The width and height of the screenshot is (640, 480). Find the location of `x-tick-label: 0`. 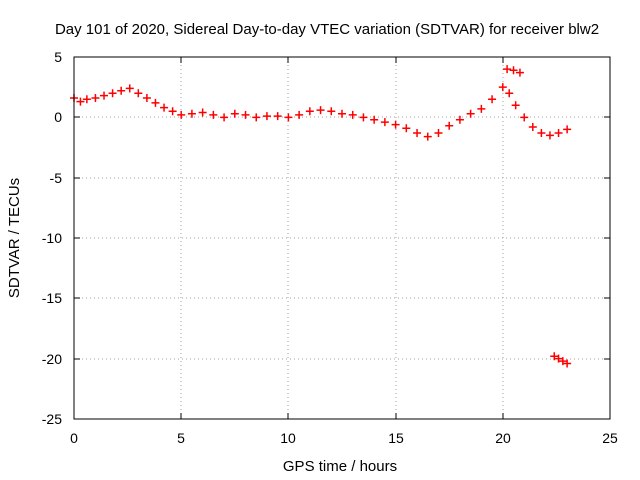

x-tick-label: 0 is located at coordinates (74, 438).